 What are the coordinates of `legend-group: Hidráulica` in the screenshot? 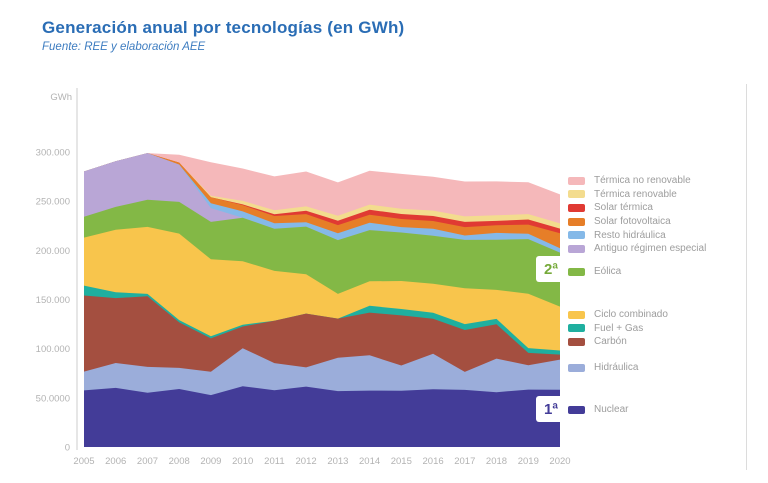 It's located at (603, 368).